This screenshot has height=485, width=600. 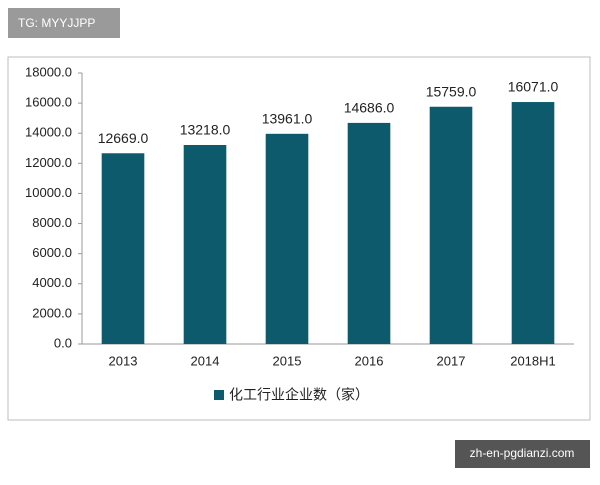 I want to click on value-label: 15759.0, so click(x=451, y=91).